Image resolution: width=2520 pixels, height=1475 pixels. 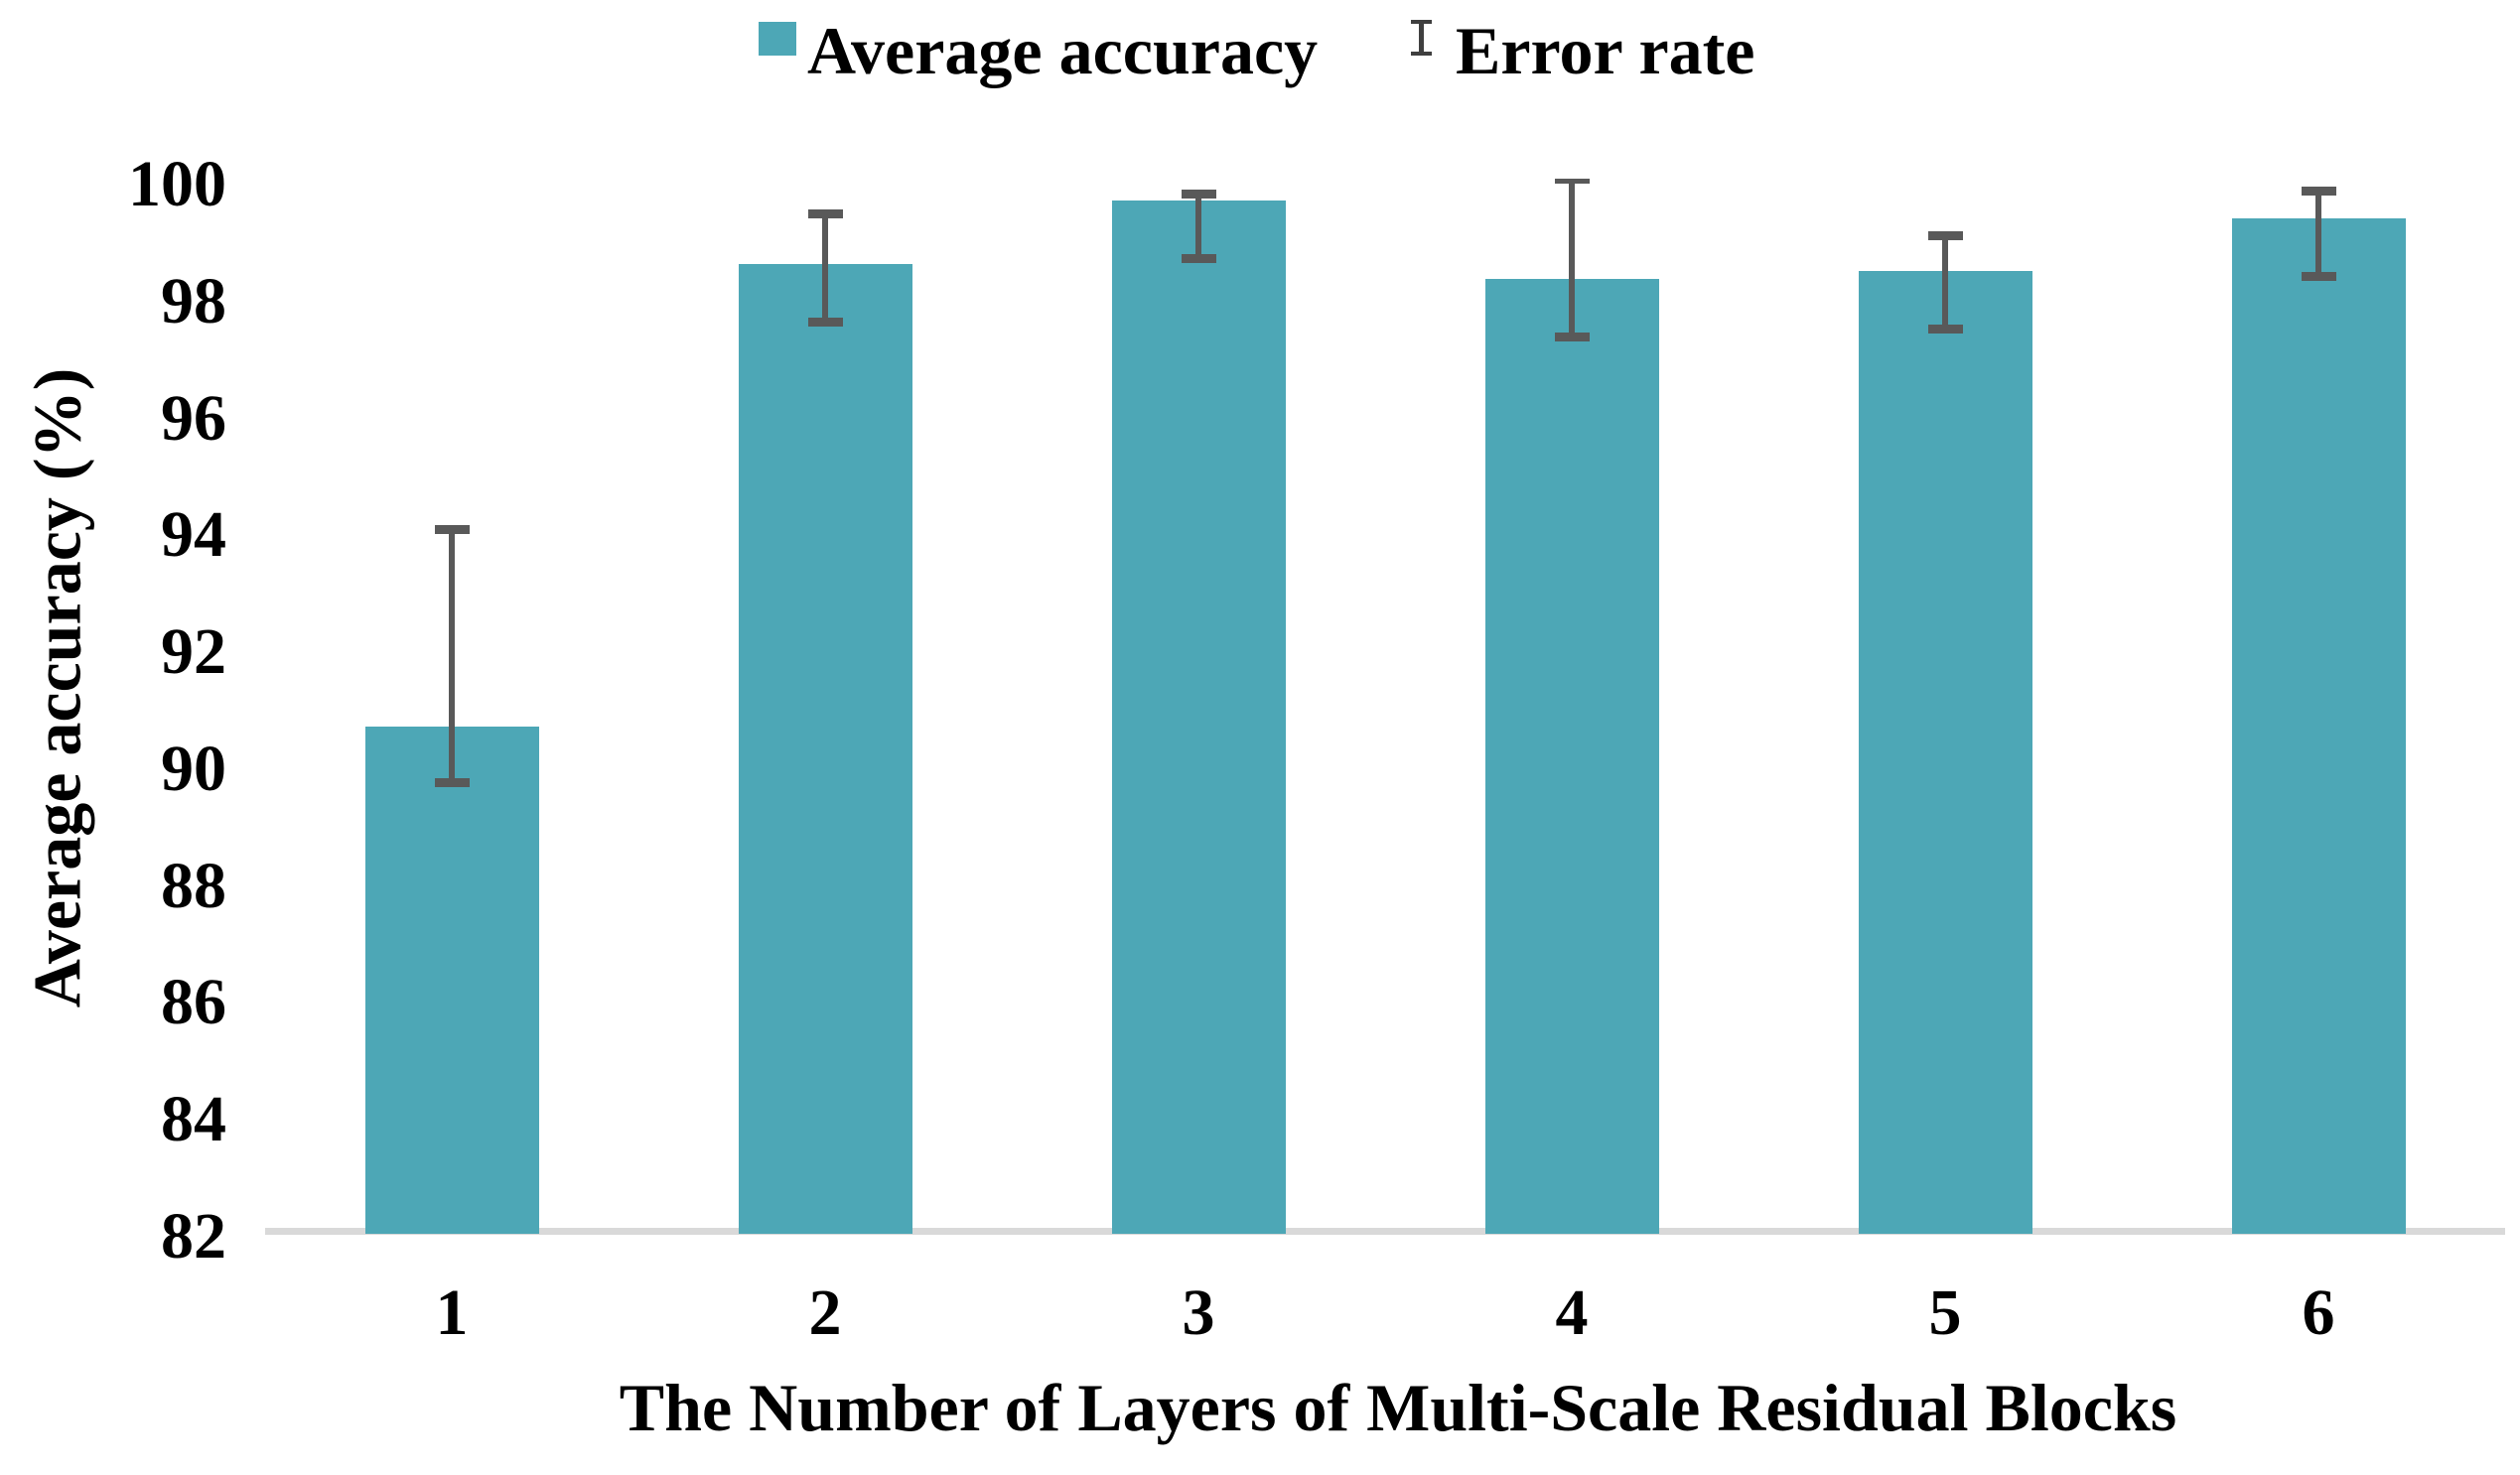 I want to click on y-tick-label: 84, so click(x=193, y=1120).